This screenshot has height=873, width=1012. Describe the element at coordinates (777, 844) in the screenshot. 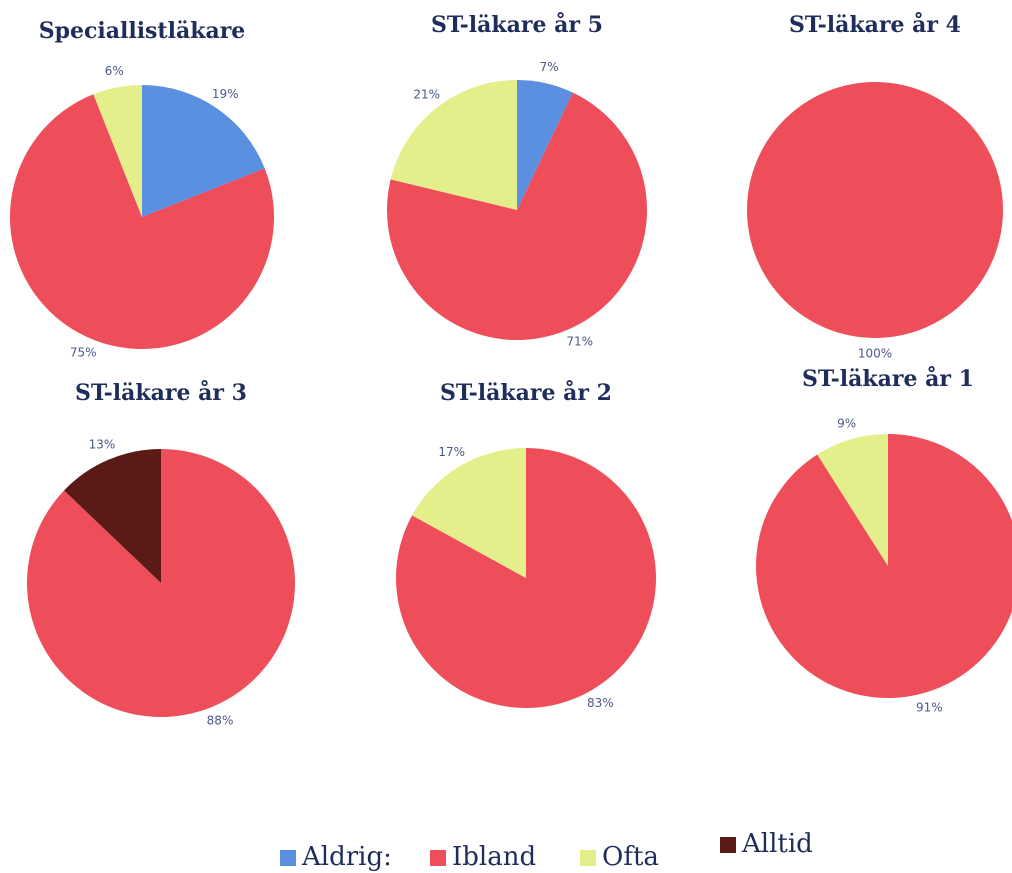

I see `legend-label: Alltid` at that location.